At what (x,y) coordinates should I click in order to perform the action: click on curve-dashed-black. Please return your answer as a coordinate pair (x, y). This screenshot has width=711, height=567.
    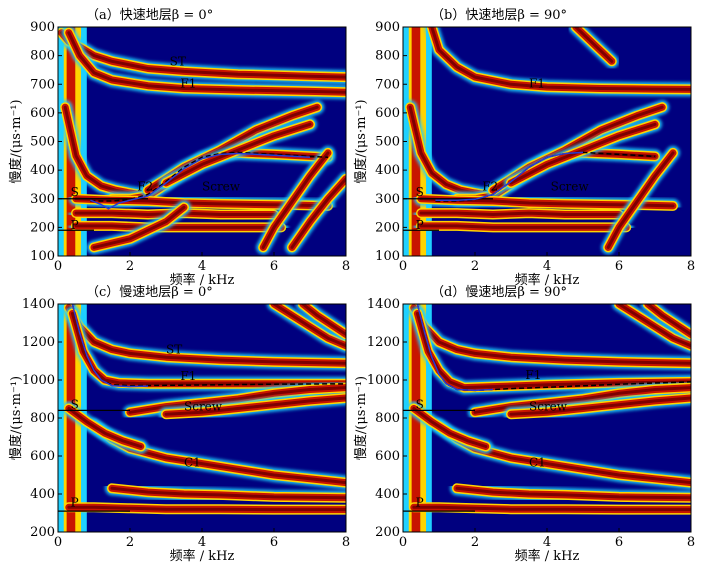
    Looking at the image, I should click on (209, 176).